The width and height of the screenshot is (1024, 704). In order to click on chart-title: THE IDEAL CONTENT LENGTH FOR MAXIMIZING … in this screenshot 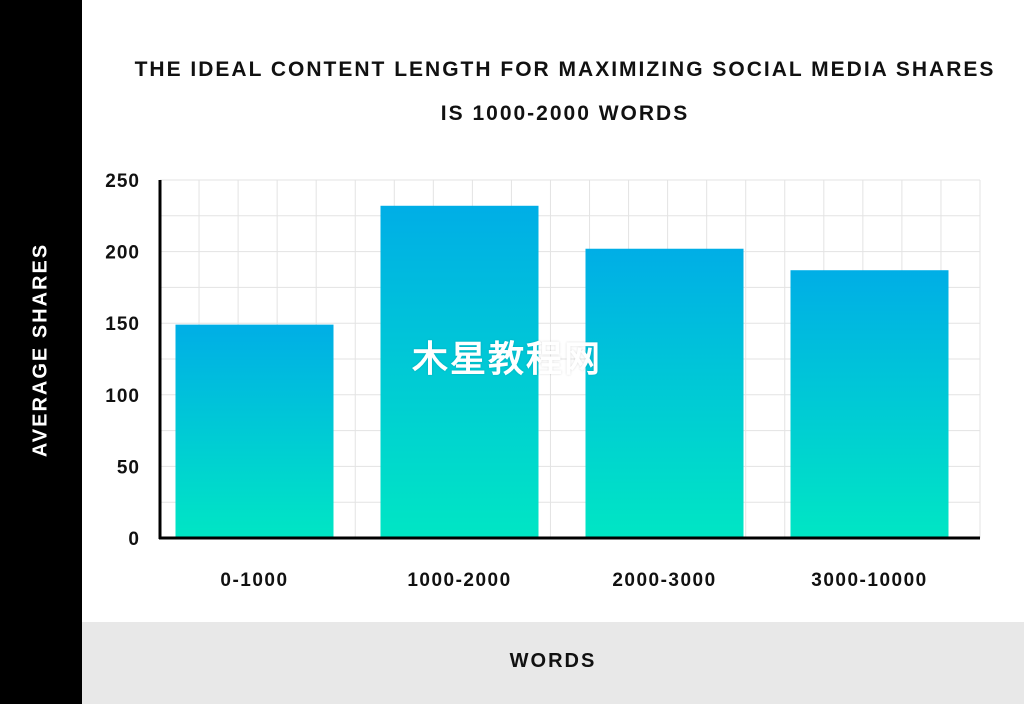, I will do `click(565, 91)`.